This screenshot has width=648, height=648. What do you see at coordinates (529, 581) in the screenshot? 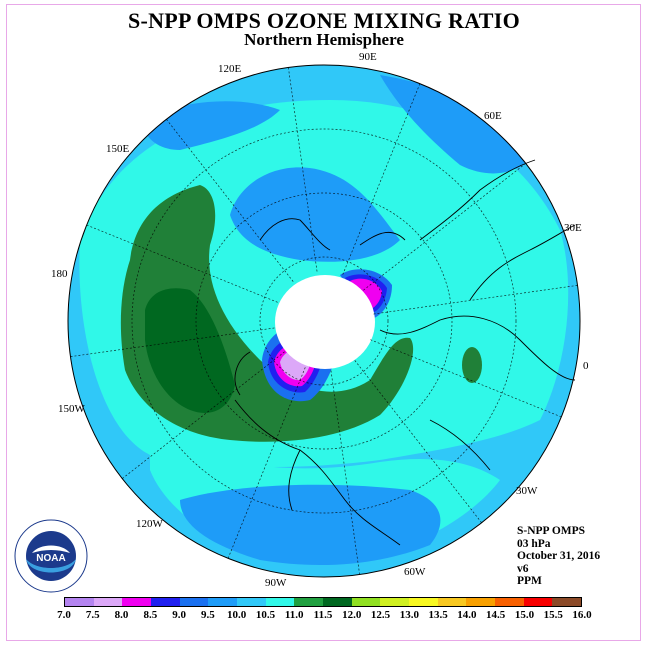
I see `info-units: PPM` at bounding box center [529, 581].